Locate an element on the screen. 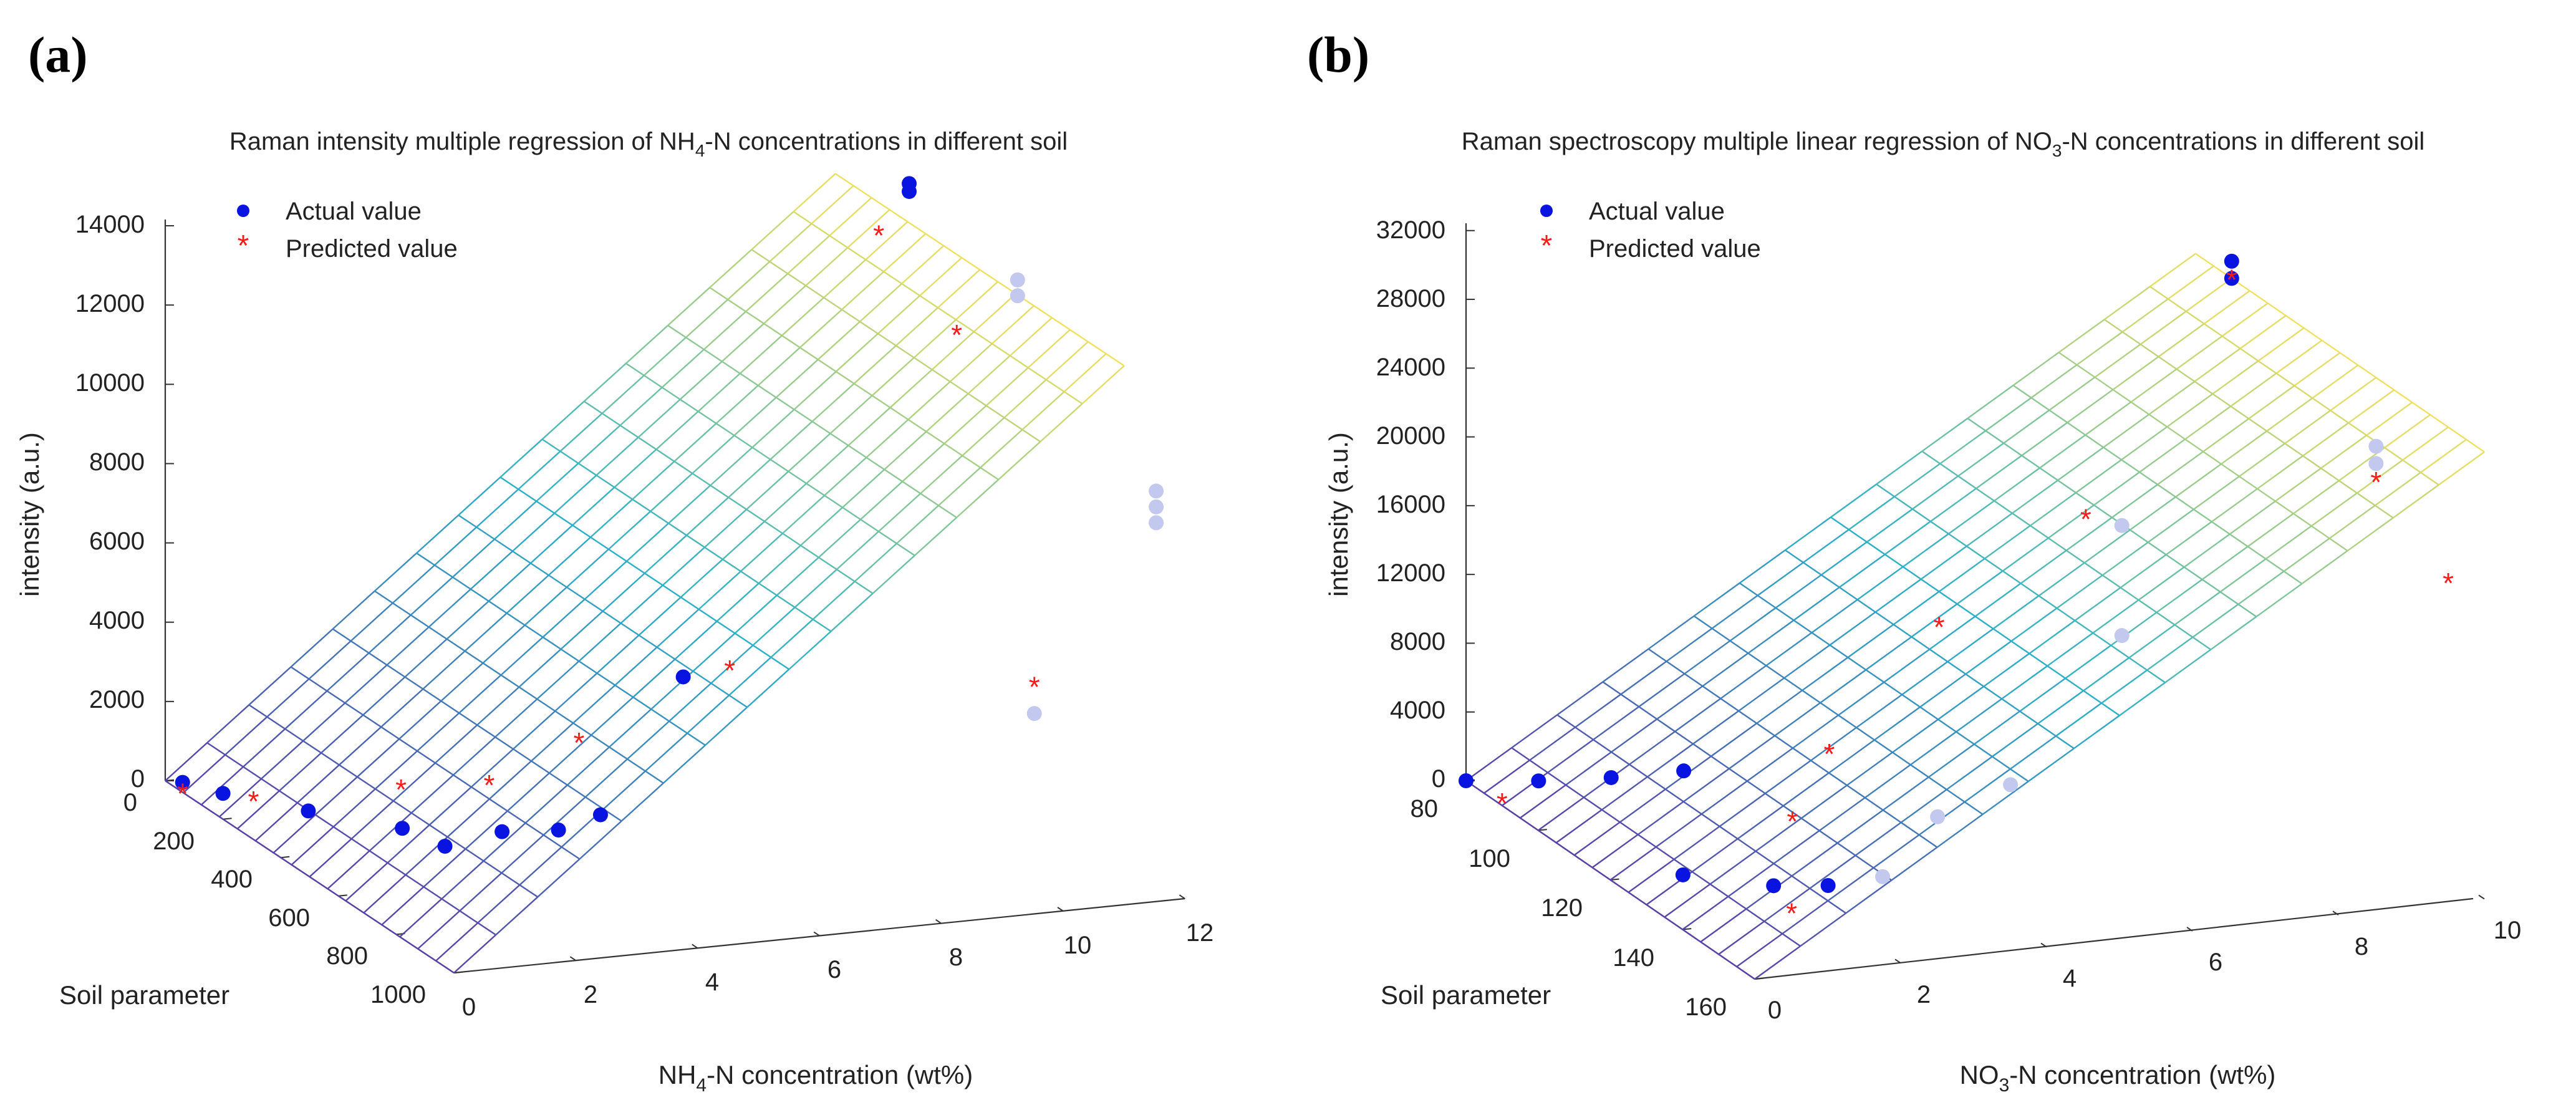 Image resolution: width=2576 pixels, height=1120 pixels. legend-actual-label: Actual value is located at coordinates (354, 212).